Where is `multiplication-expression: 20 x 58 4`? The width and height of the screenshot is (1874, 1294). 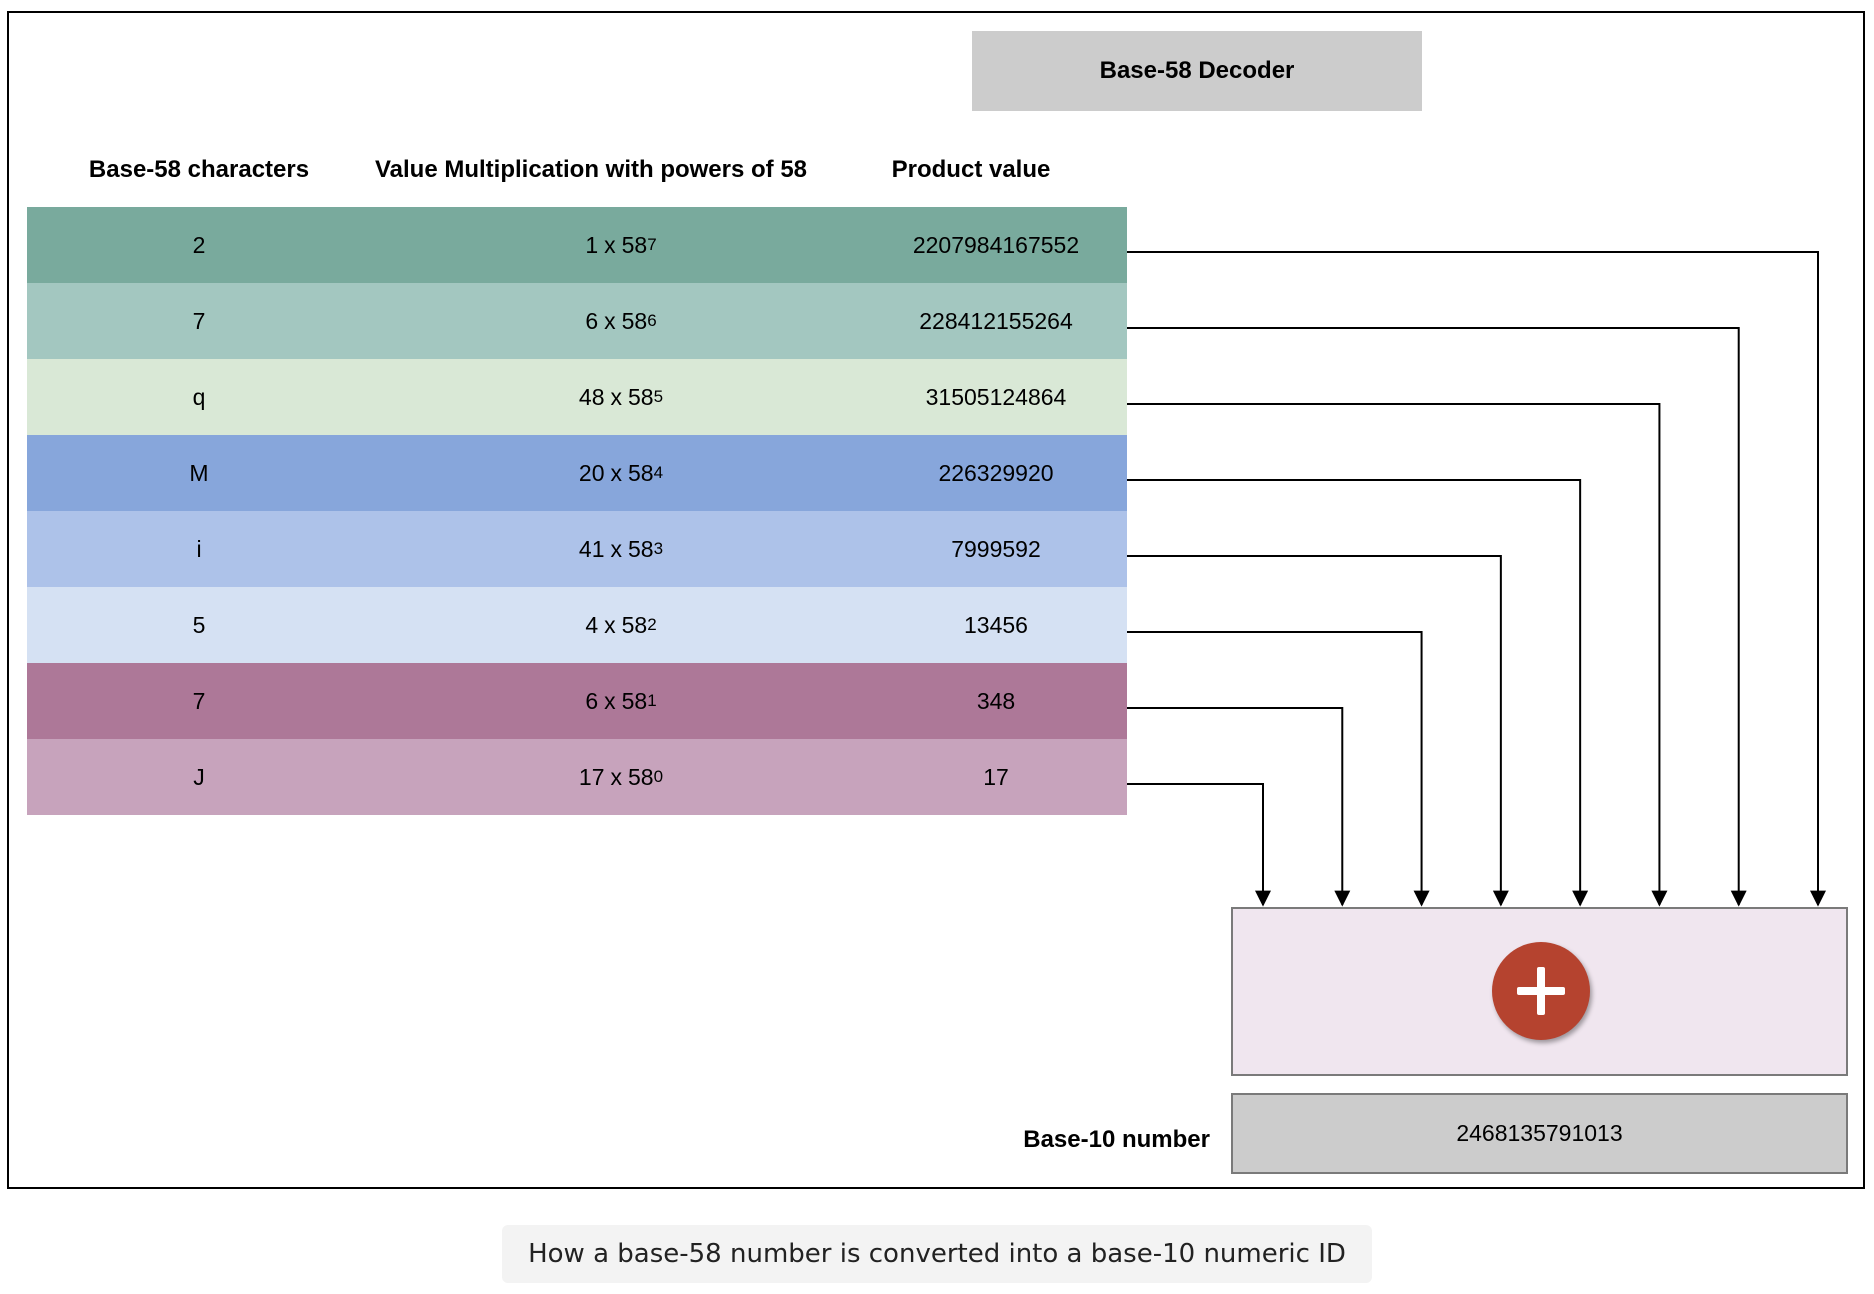 multiplication-expression: 20 x 58 4 is located at coordinates (621, 472).